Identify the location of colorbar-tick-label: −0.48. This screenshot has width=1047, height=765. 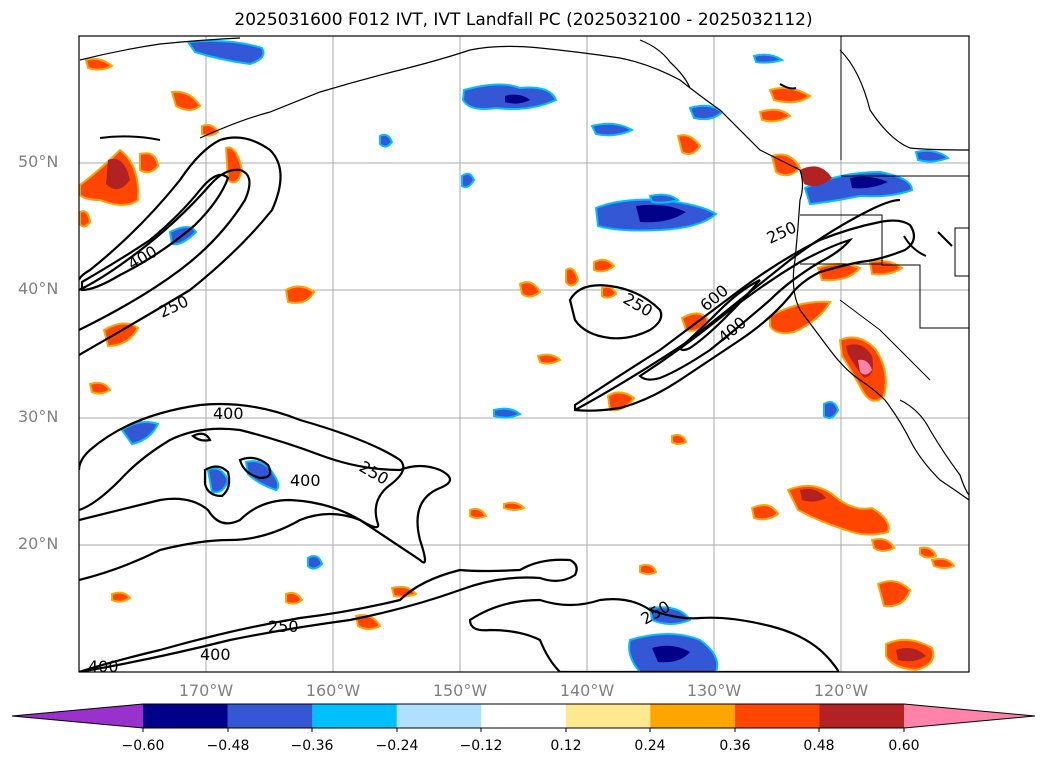
(228, 746).